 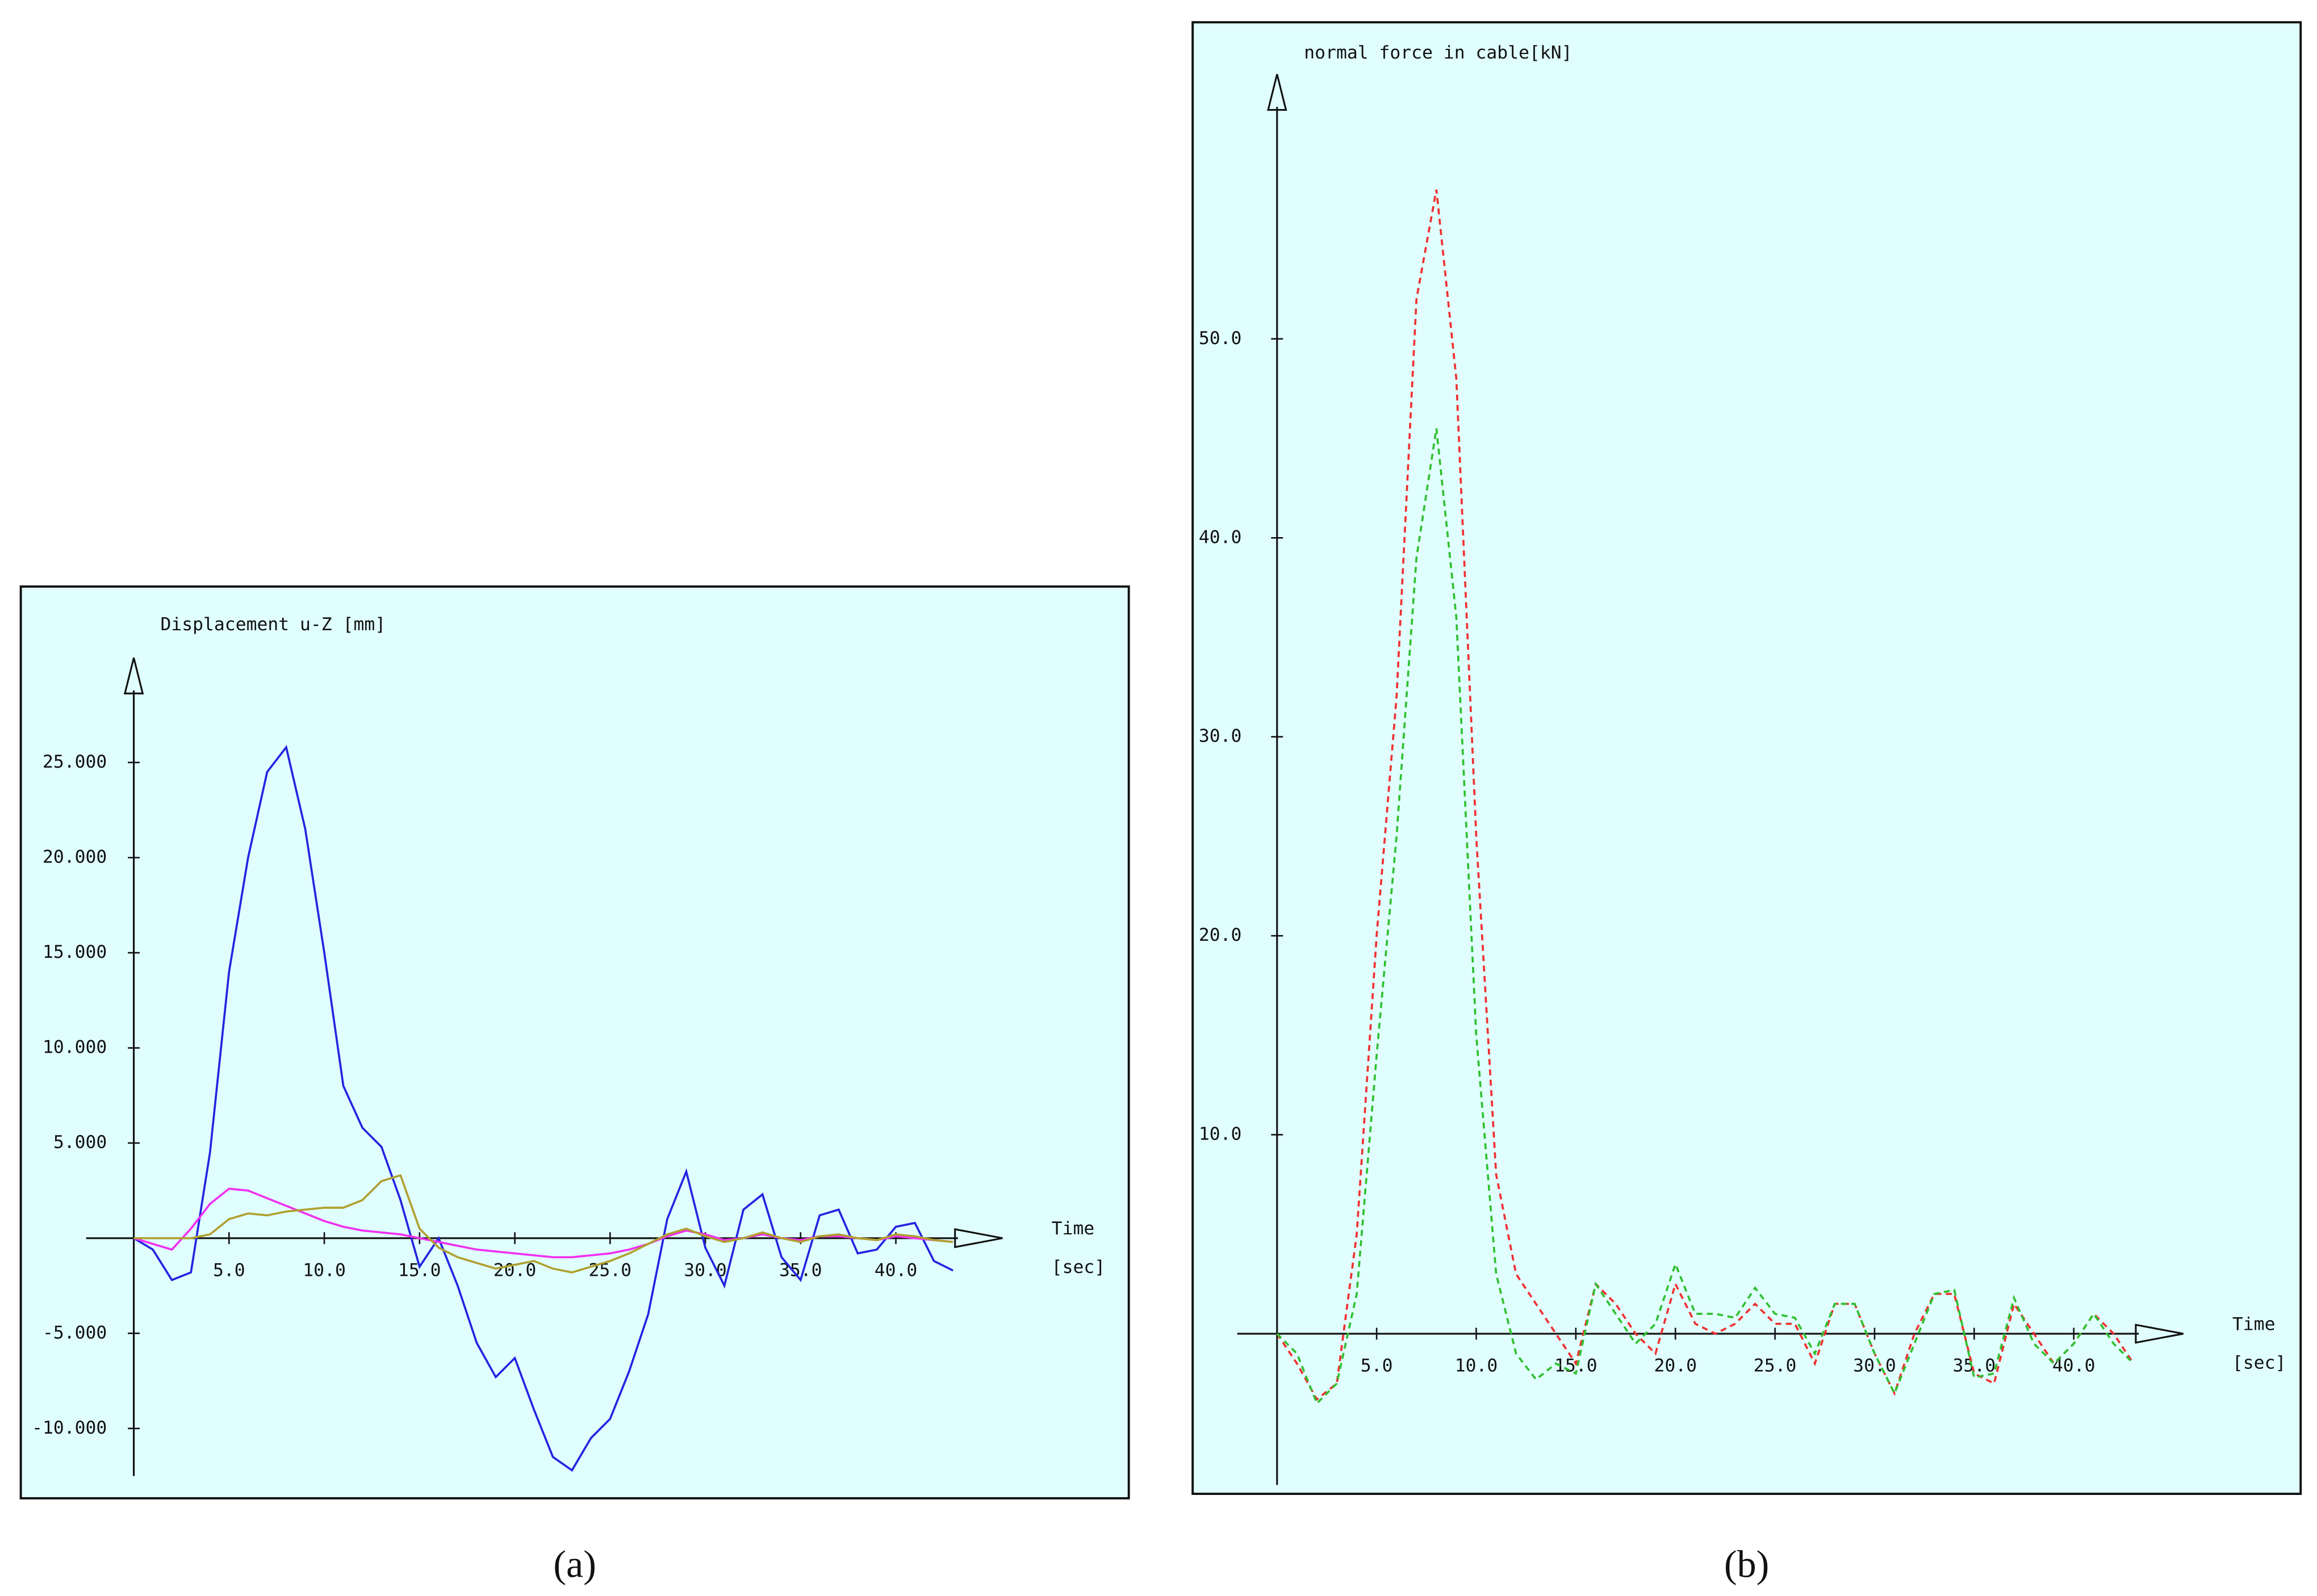 I want to click on y-tick-label: 20.000, so click(x=75, y=857).